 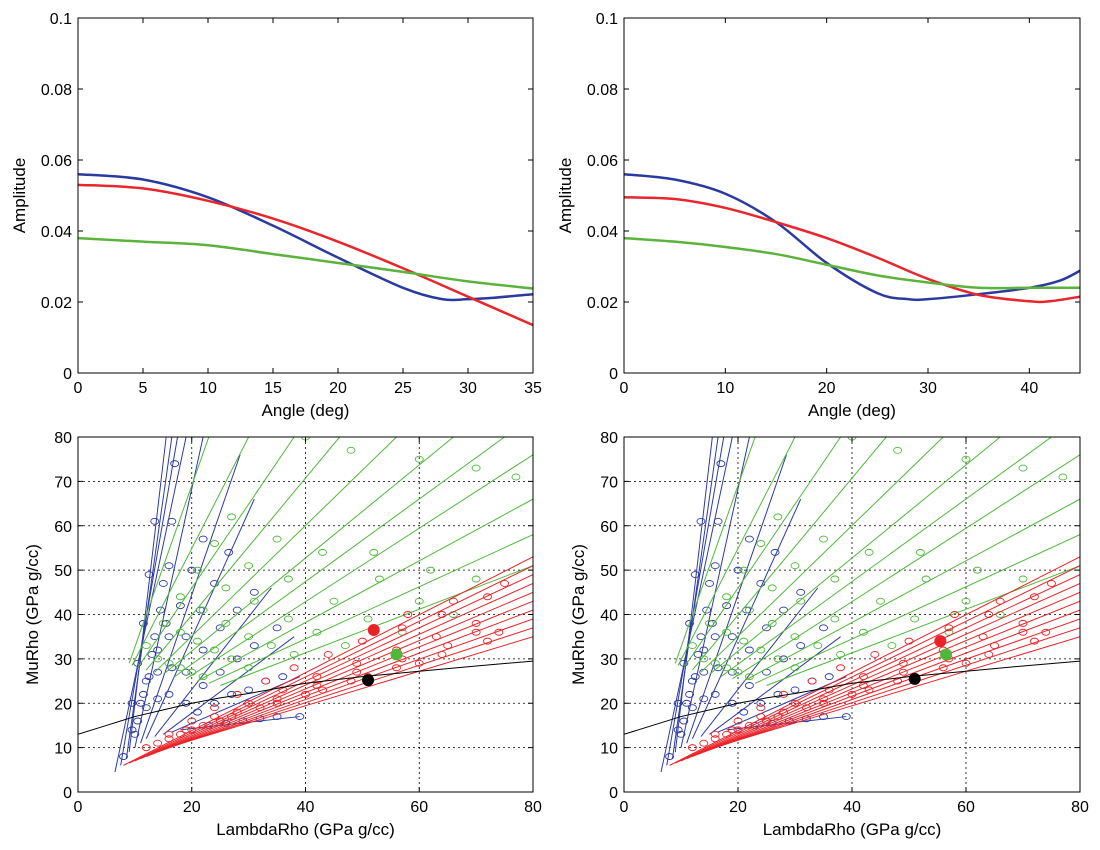 I want to click on series-line-green, so click(x=852, y=263).